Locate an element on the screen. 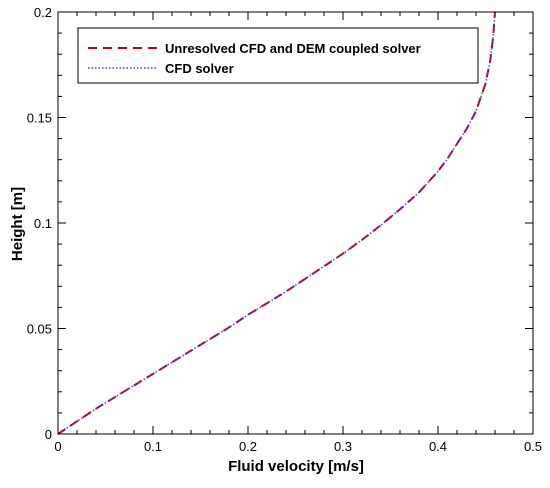 The image size is (550, 488). x-tick-label: 0 is located at coordinates (57, 446).